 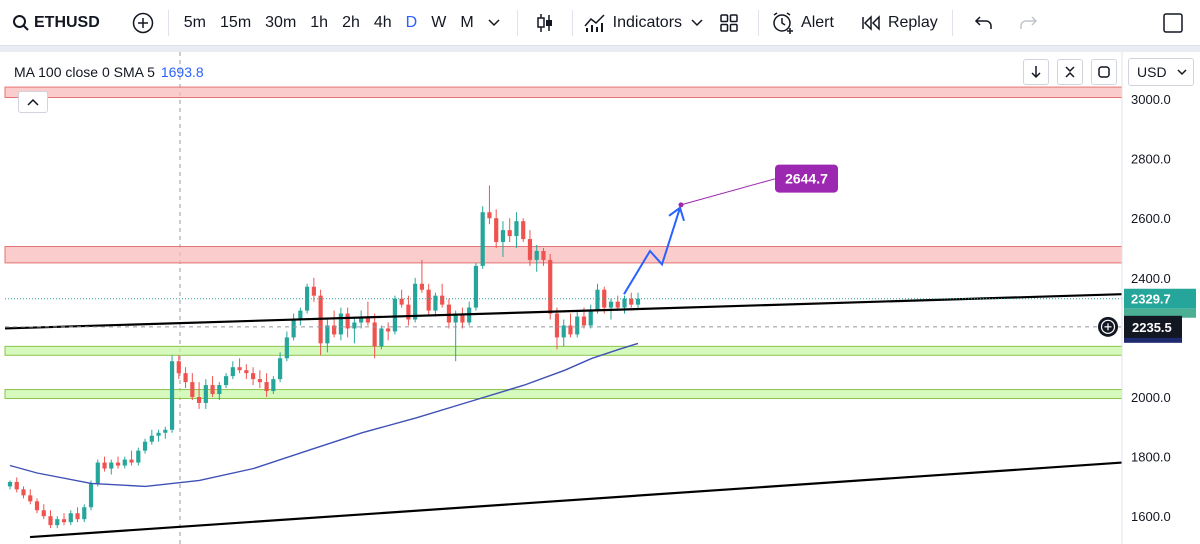 What do you see at coordinates (697, 23) in the screenshot?
I see `indicators-dropdown` at bounding box center [697, 23].